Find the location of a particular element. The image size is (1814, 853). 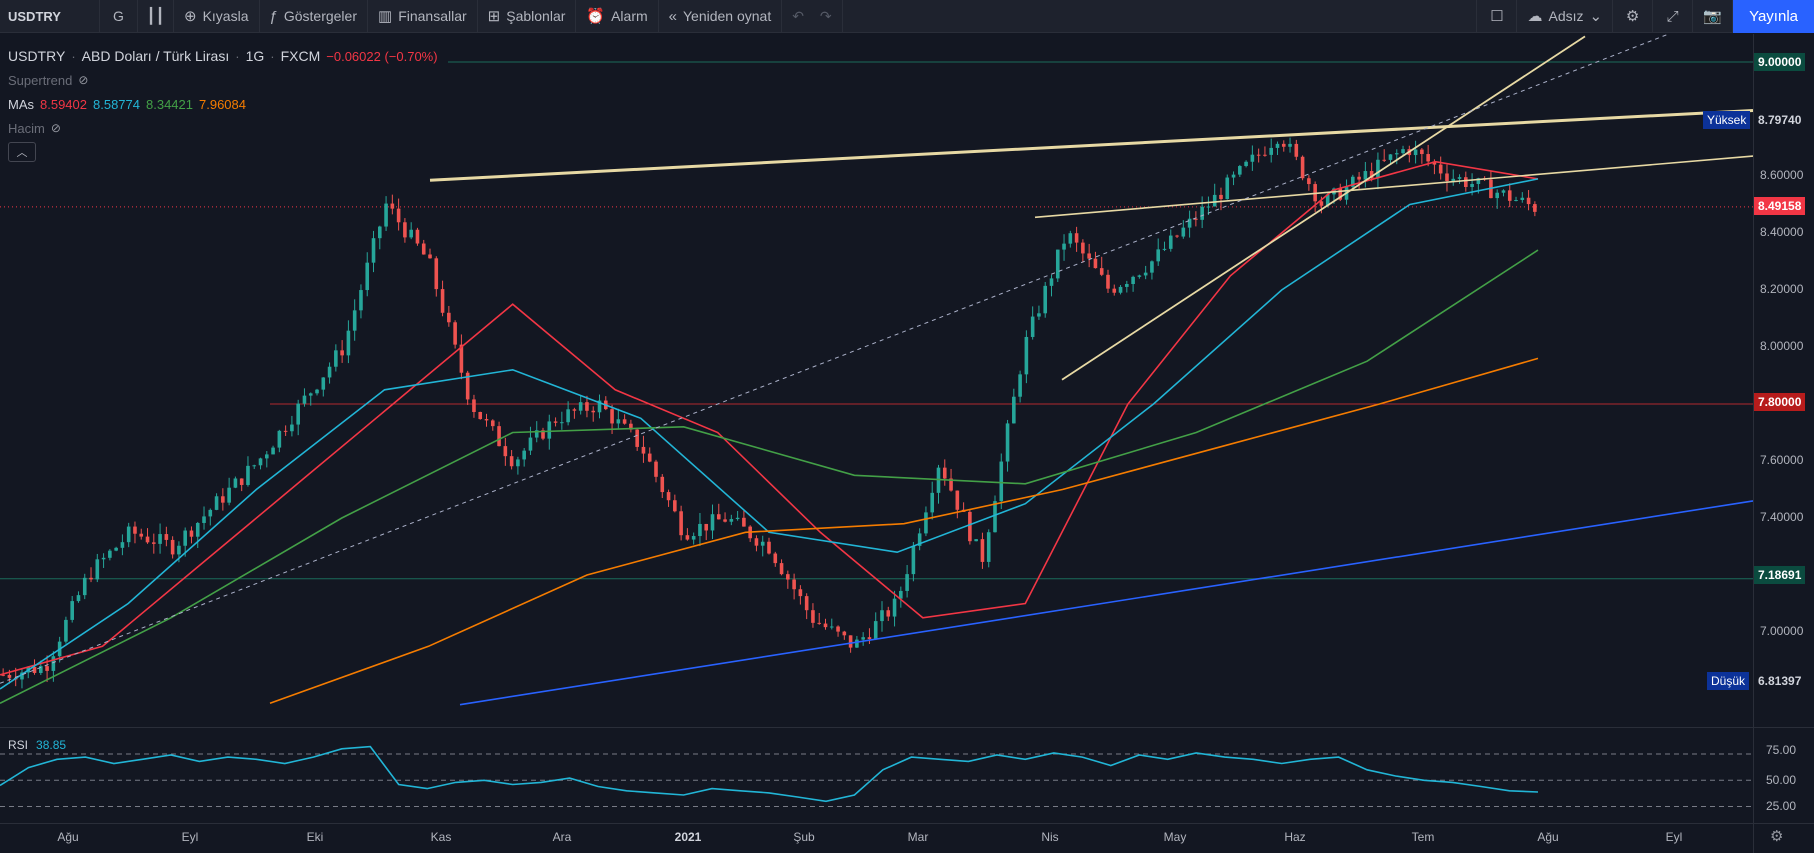

pane-divider is located at coordinates (907, 727).